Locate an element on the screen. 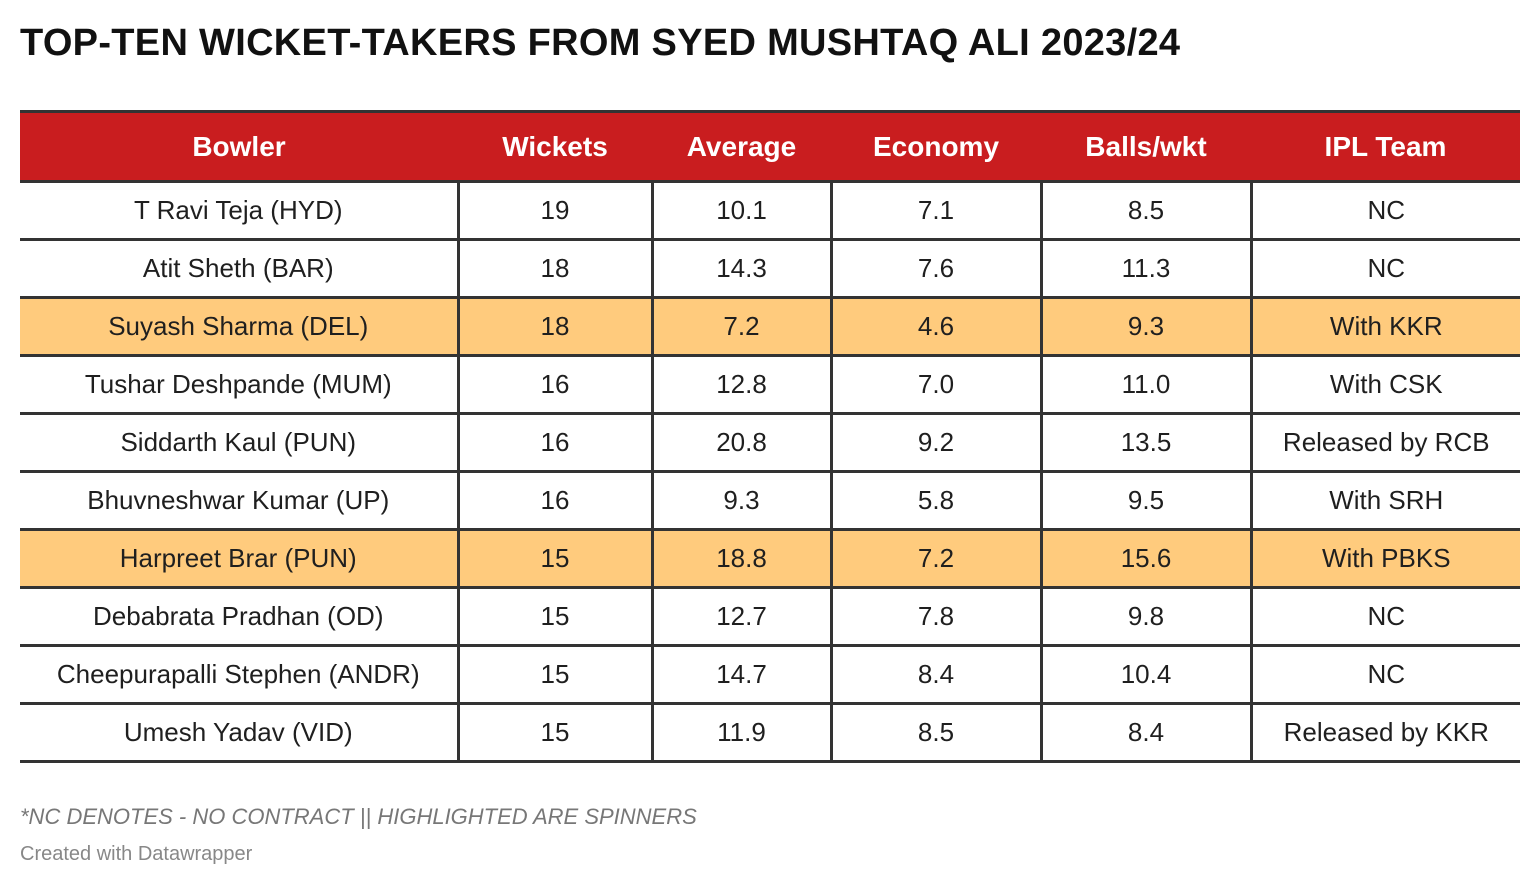 This screenshot has width=1540, height=888. cell-average: 18.8 is located at coordinates (740, 558).